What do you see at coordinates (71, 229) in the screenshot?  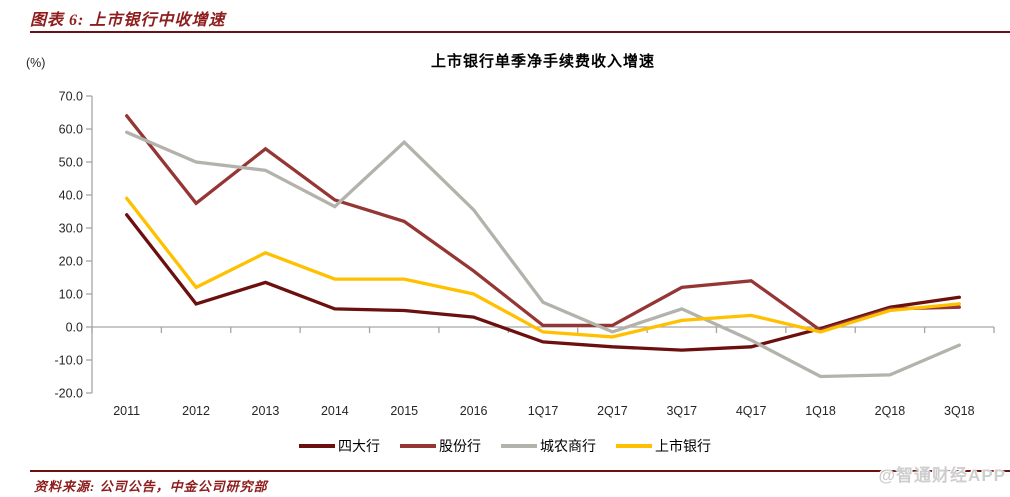 I see `y-axis-tick-label: 30.0` at bounding box center [71, 229].